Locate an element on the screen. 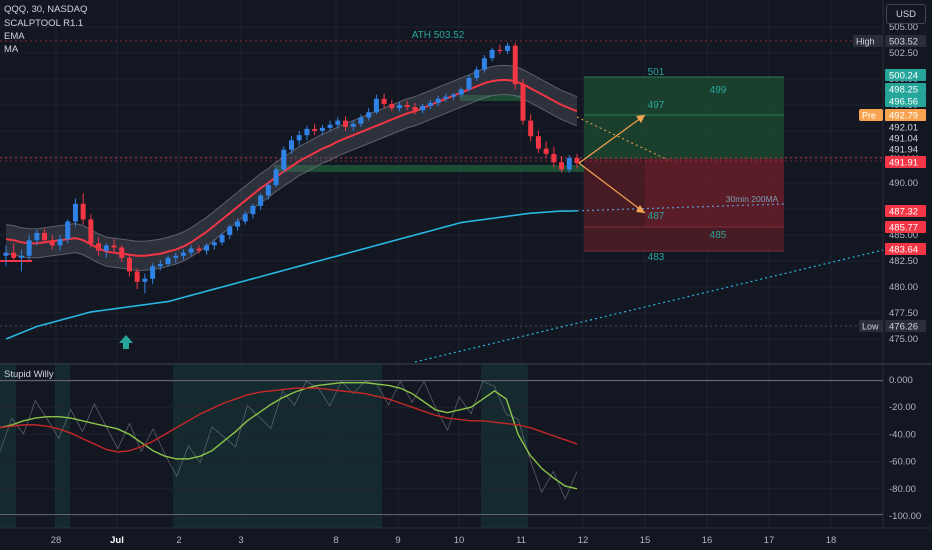 The height and width of the screenshot is (550, 932). price-tick: 505.00 is located at coordinates (903, 27).